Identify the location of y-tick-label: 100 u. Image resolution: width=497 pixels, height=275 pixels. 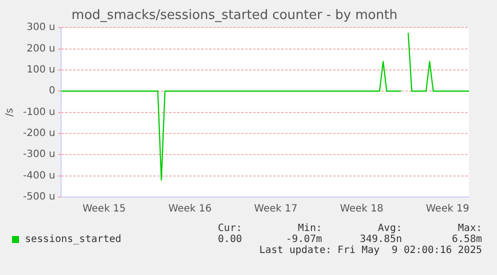
(41, 70).